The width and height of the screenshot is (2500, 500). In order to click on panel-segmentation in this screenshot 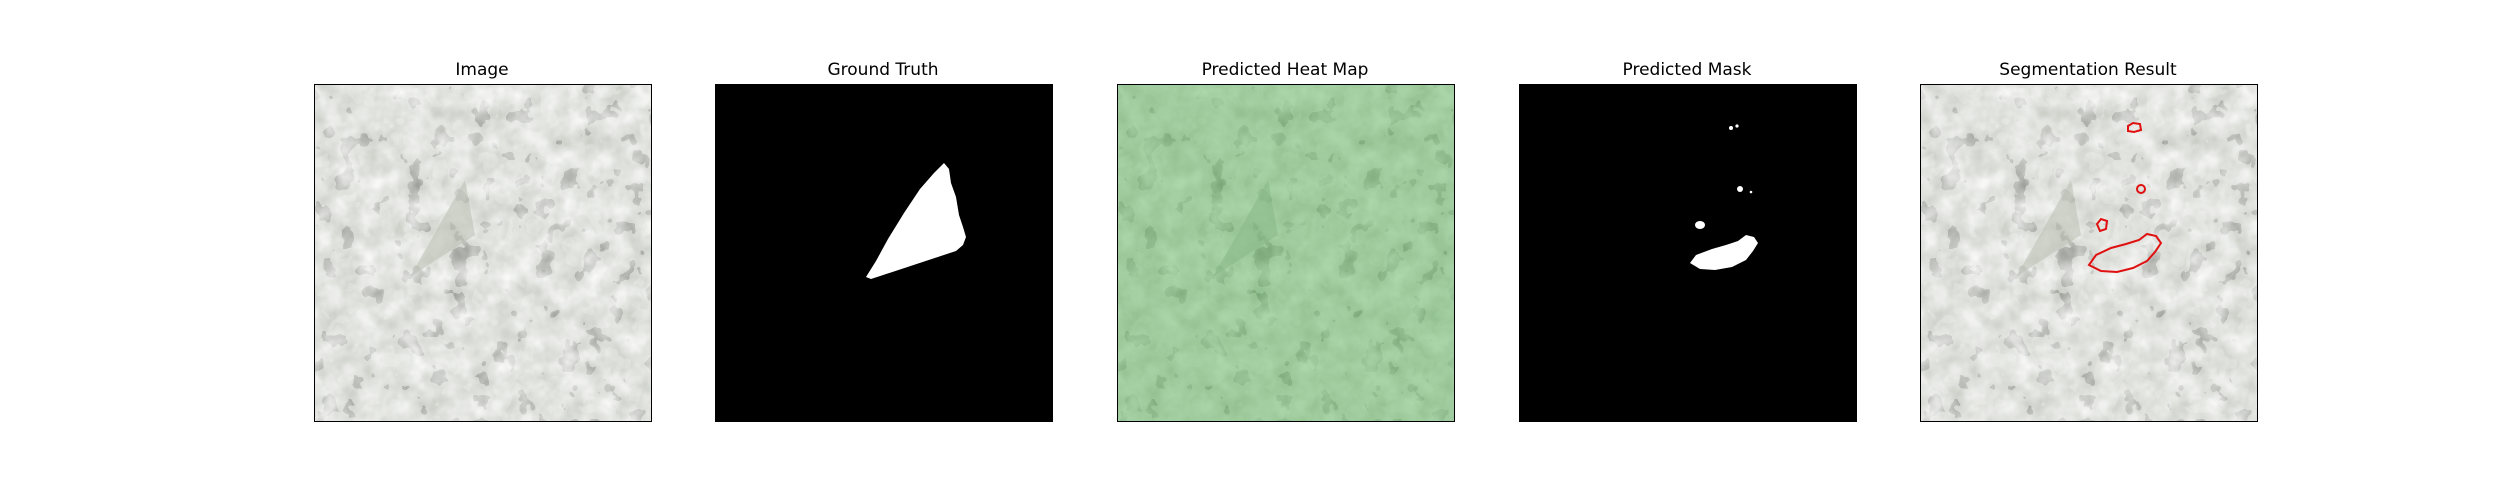, I will do `click(2089, 253)`.